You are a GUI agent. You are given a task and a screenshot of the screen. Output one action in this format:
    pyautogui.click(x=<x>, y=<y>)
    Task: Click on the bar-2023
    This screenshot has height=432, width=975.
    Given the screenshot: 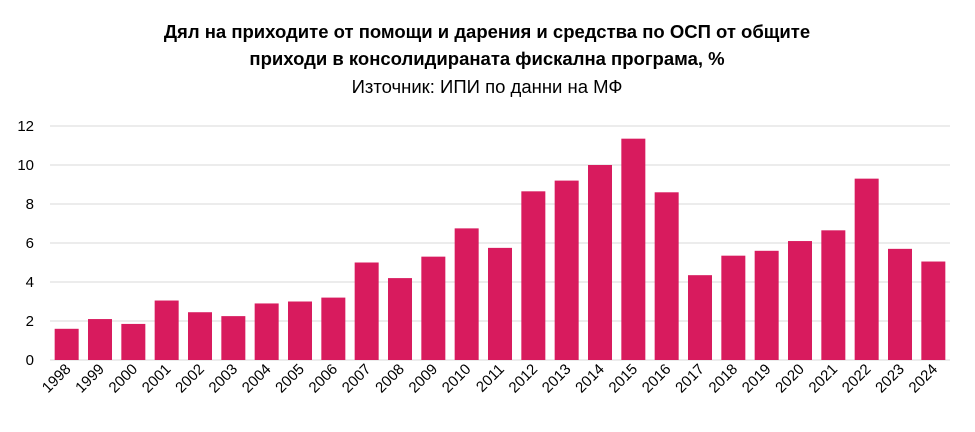 What is the action you would take?
    pyautogui.click(x=900, y=304)
    